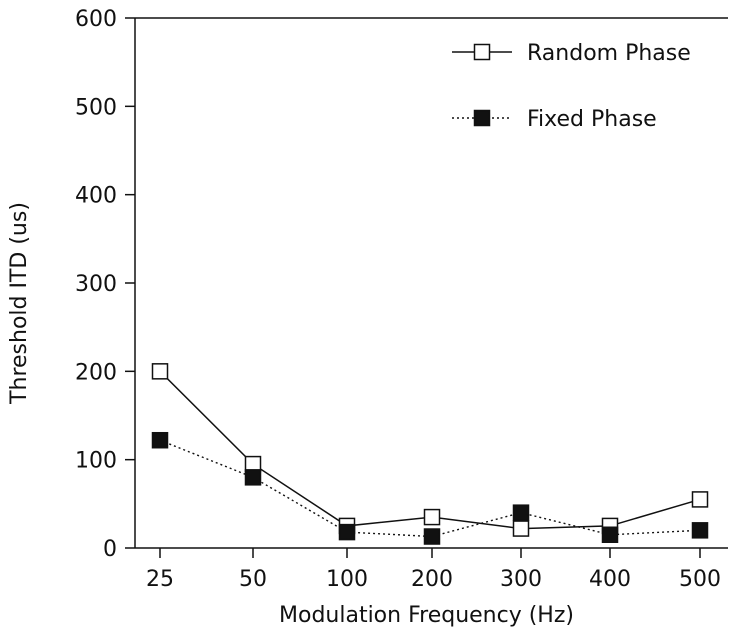 Image resolution: width=730 pixels, height=636 pixels. I want to click on x-tick-label: 100, so click(347, 579).